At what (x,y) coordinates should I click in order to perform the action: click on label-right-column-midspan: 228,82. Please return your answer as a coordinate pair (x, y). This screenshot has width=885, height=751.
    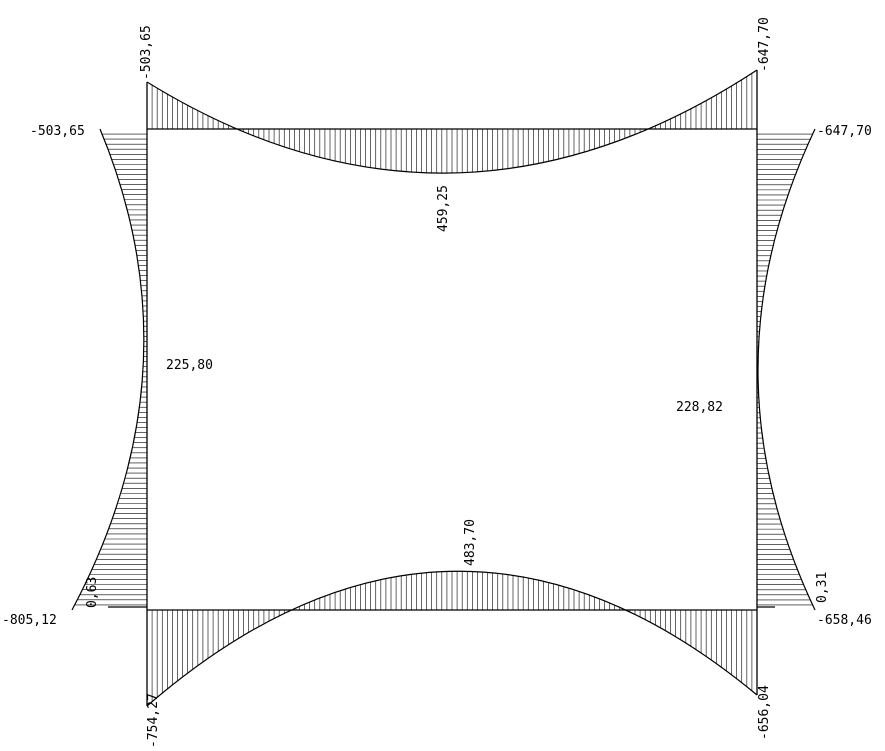
    Looking at the image, I should click on (699, 407).